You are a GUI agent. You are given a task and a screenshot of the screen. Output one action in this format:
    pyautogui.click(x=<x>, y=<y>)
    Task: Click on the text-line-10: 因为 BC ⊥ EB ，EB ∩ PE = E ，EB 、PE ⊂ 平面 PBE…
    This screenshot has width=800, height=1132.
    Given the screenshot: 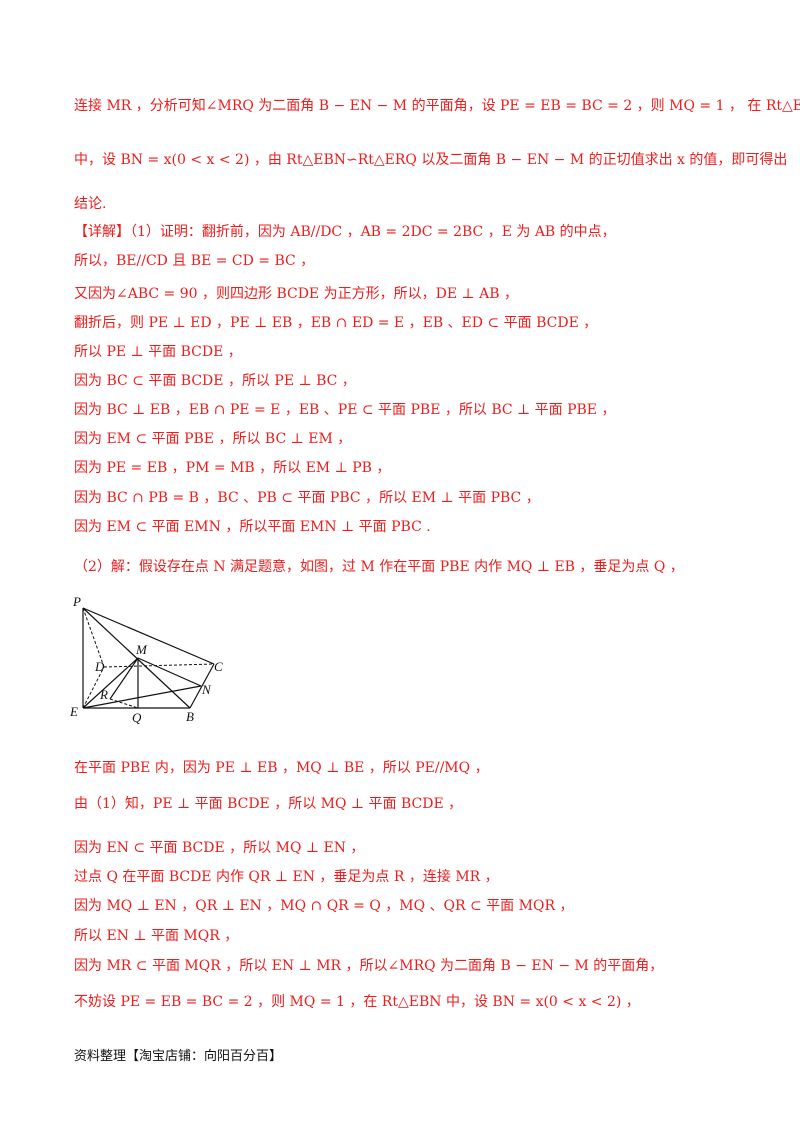 What is the action you would take?
    pyautogui.click(x=345, y=410)
    